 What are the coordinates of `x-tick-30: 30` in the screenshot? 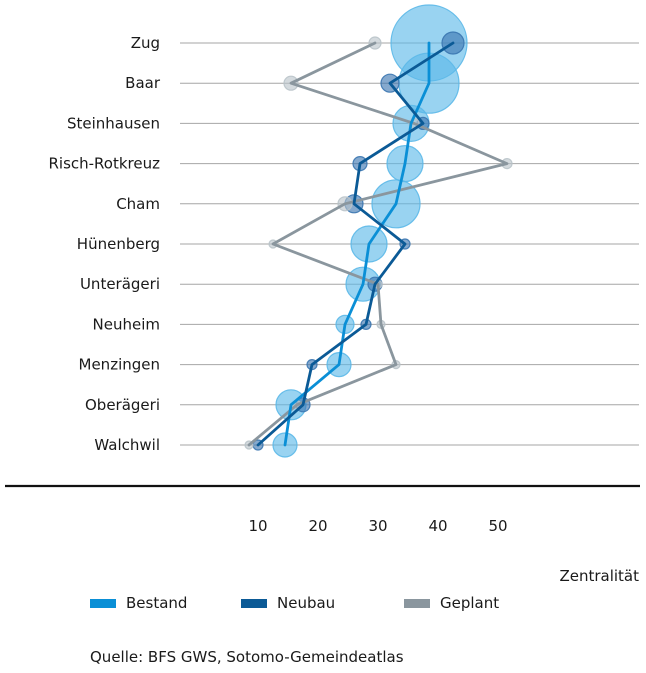 It's located at (377, 526).